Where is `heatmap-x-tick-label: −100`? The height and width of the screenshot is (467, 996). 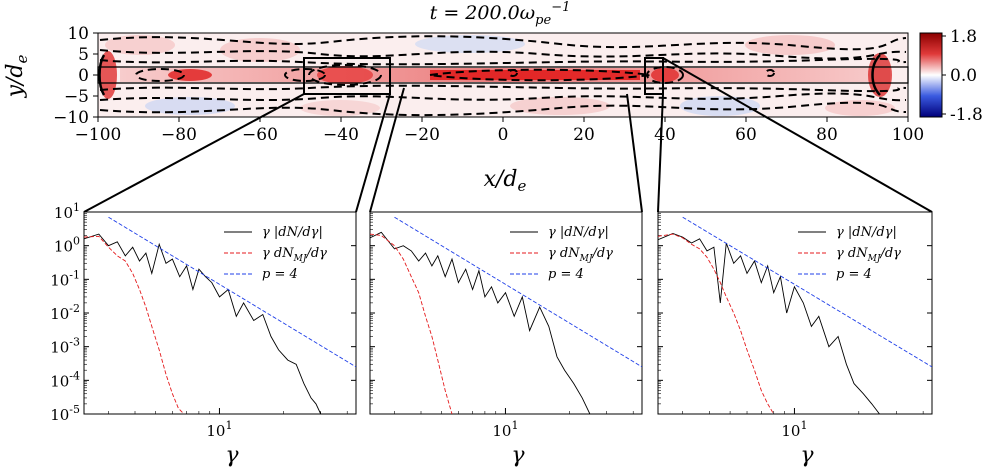 heatmap-x-tick-label: −100 is located at coordinates (98, 135).